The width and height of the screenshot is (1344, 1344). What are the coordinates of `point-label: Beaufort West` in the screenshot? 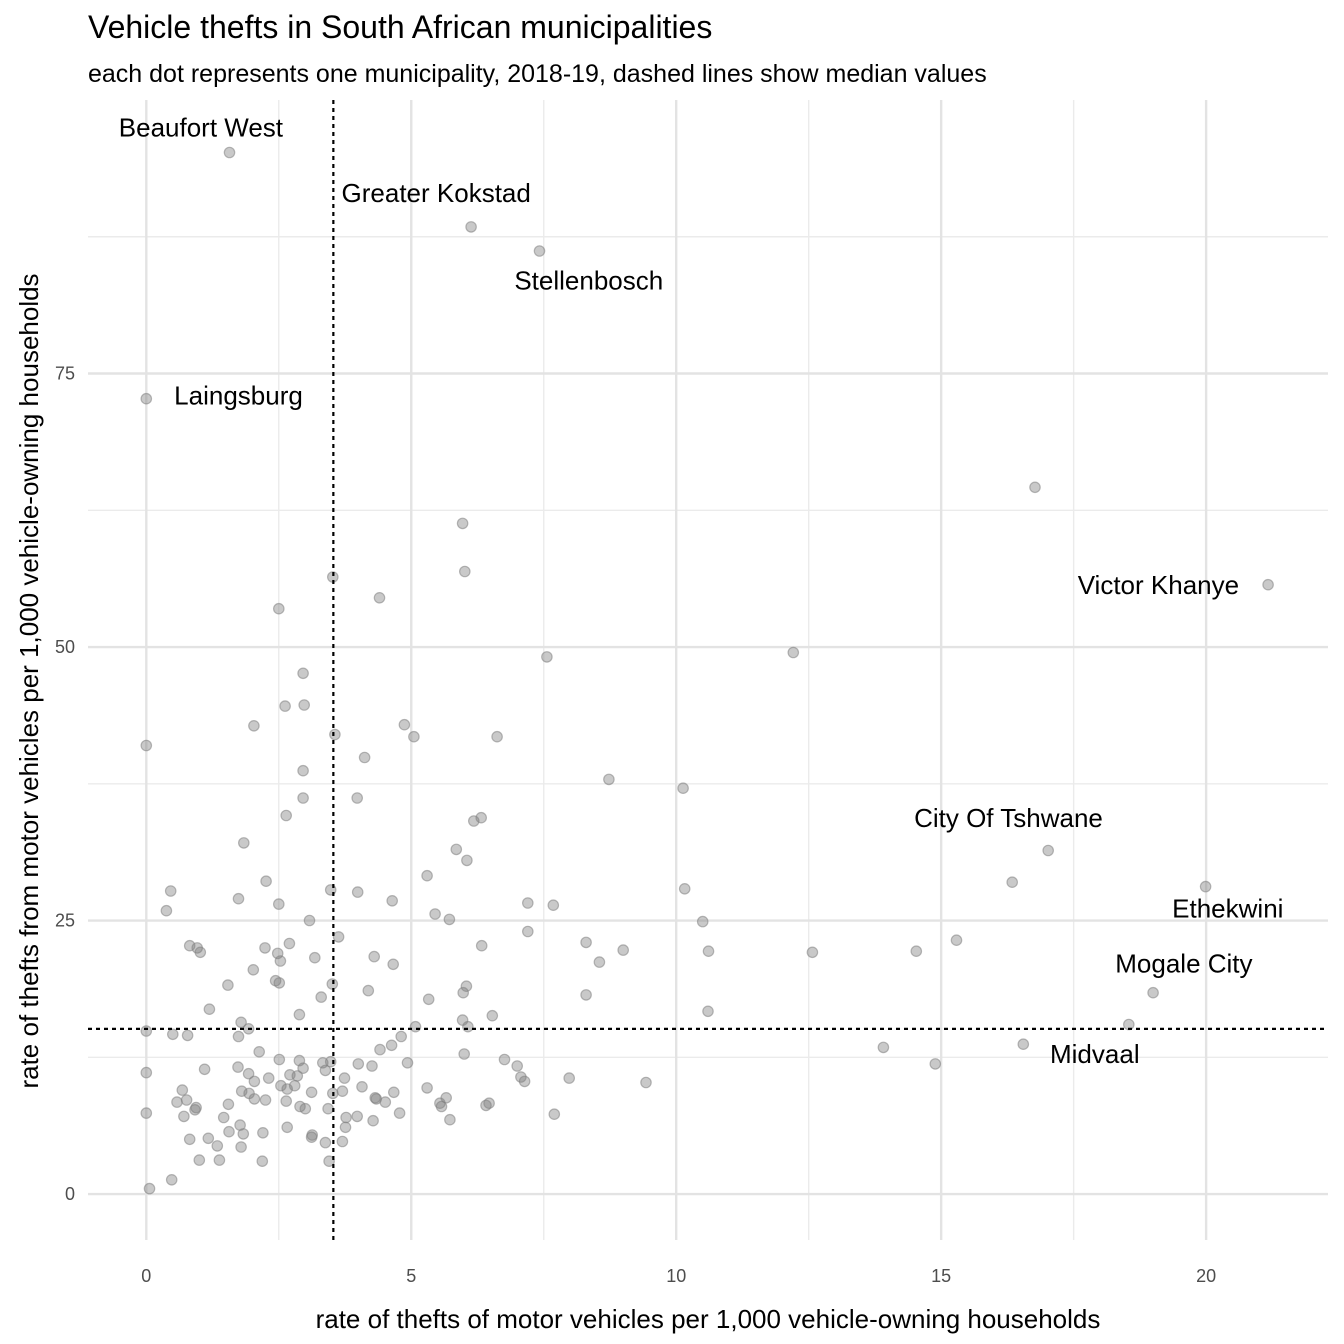 It's located at (201, 127).